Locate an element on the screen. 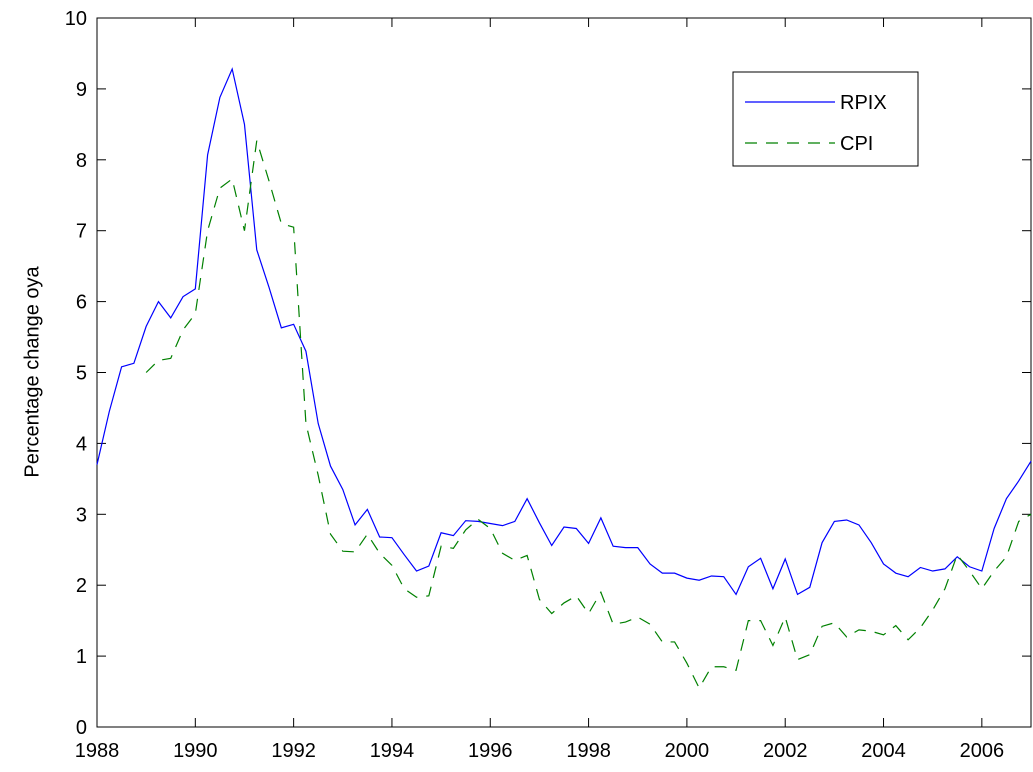 The width and height of the screenshot is (1033, 772). y-tick-label: 5 is located at coordinates (81, 374).